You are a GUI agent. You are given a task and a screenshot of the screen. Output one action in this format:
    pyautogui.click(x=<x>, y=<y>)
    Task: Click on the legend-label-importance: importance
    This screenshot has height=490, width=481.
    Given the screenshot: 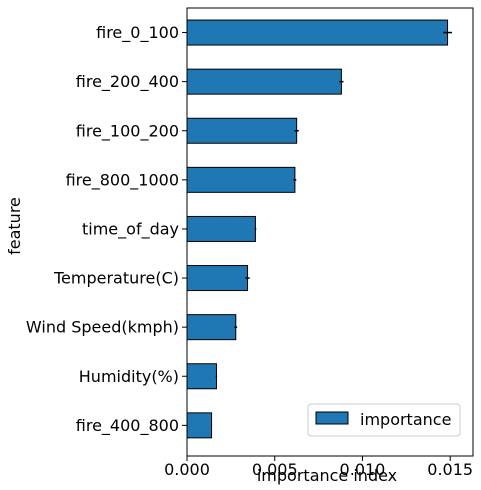 What is the action you would take?
    pyautogui.click(x=405, y=419)
    